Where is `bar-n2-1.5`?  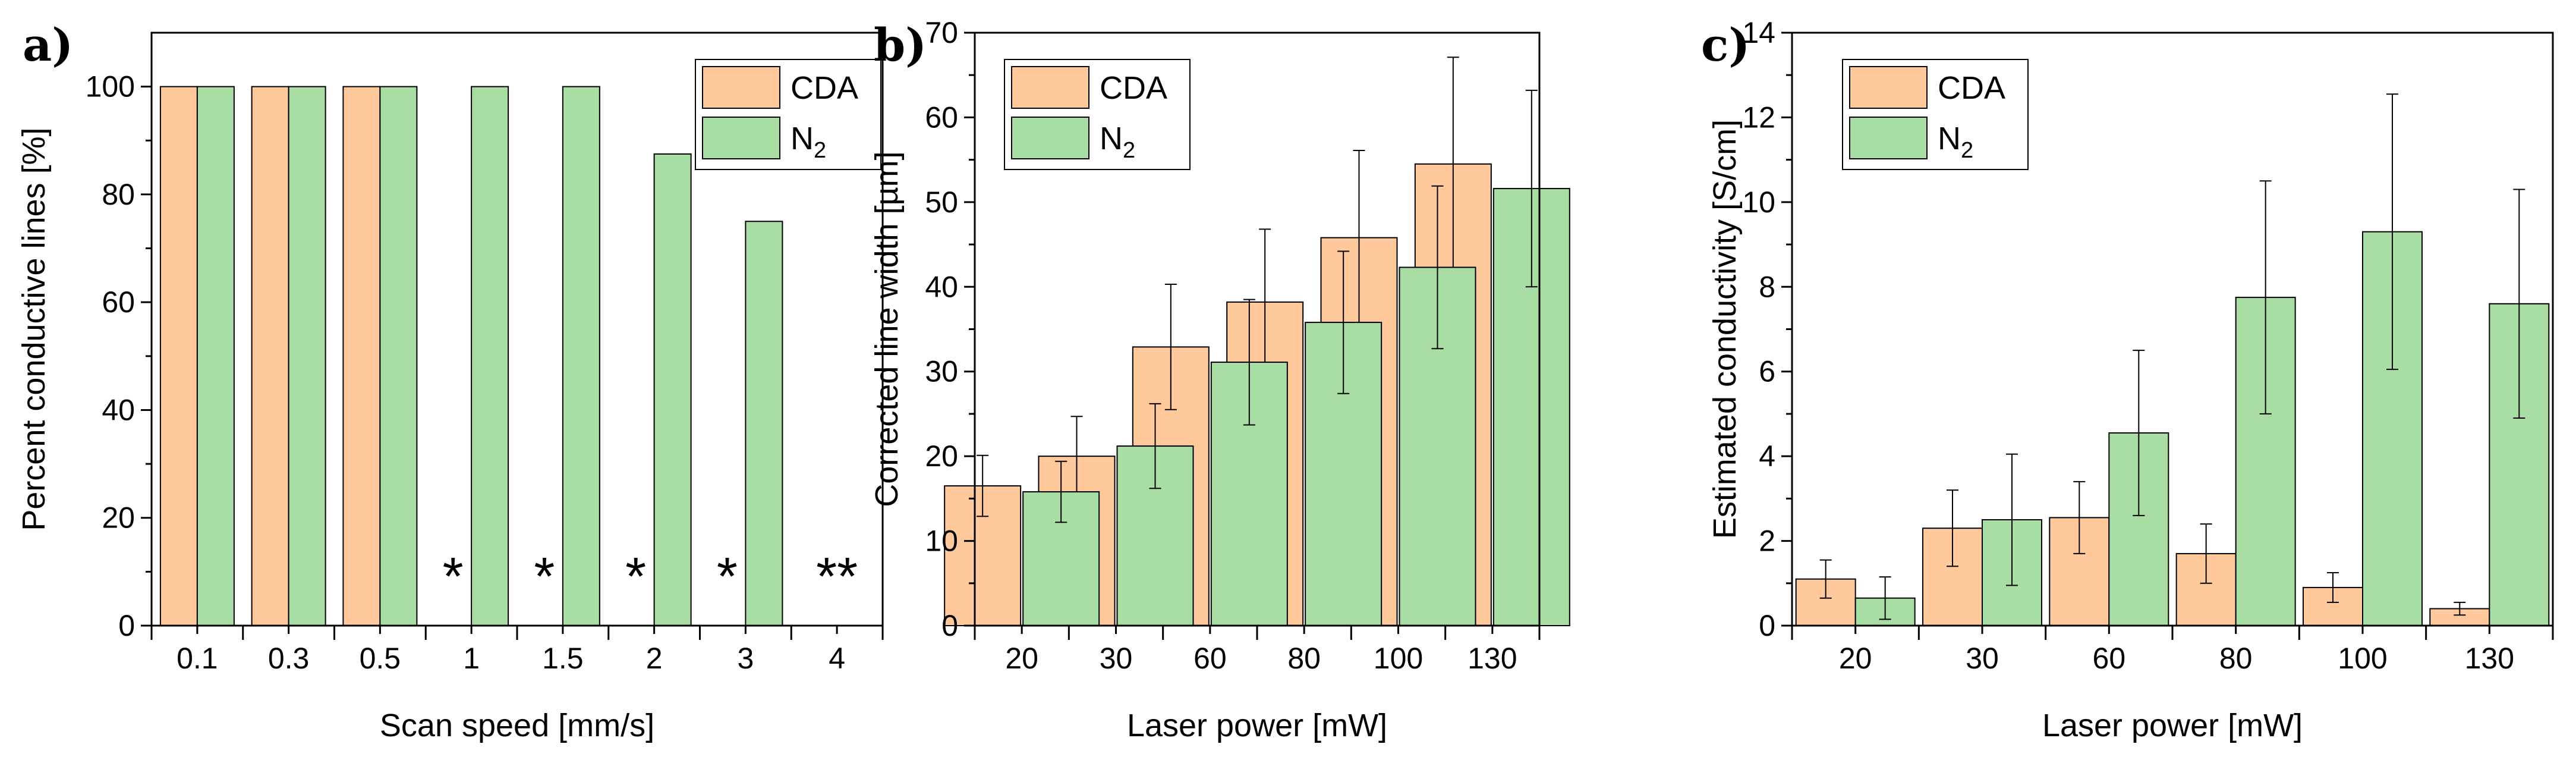
bar-n2-1.5 is located at coordinates (581, 356).